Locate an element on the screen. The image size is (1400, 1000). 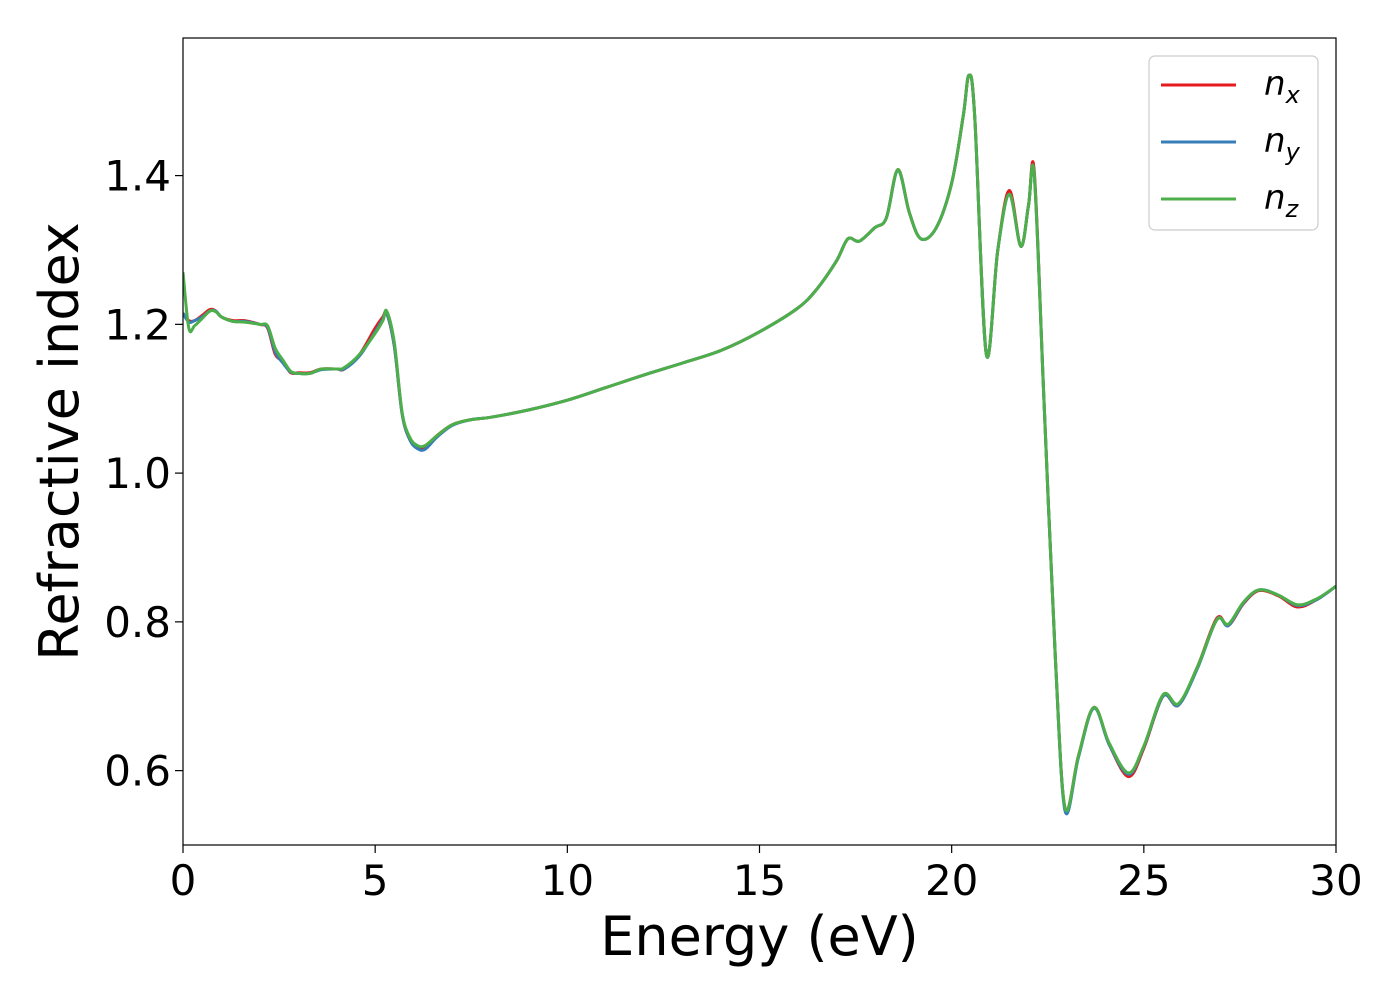
x-tick-label: 10 is located at coordinates (567, 880).